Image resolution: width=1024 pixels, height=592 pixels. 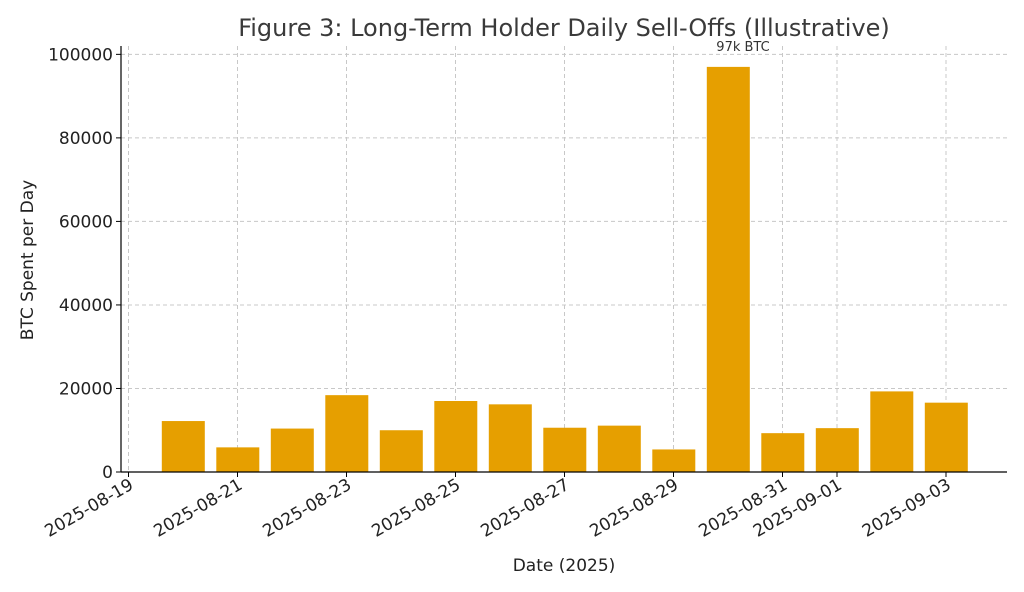 I want to click on x-tick-label: 2025-08-29, so click(x=634, y=508).